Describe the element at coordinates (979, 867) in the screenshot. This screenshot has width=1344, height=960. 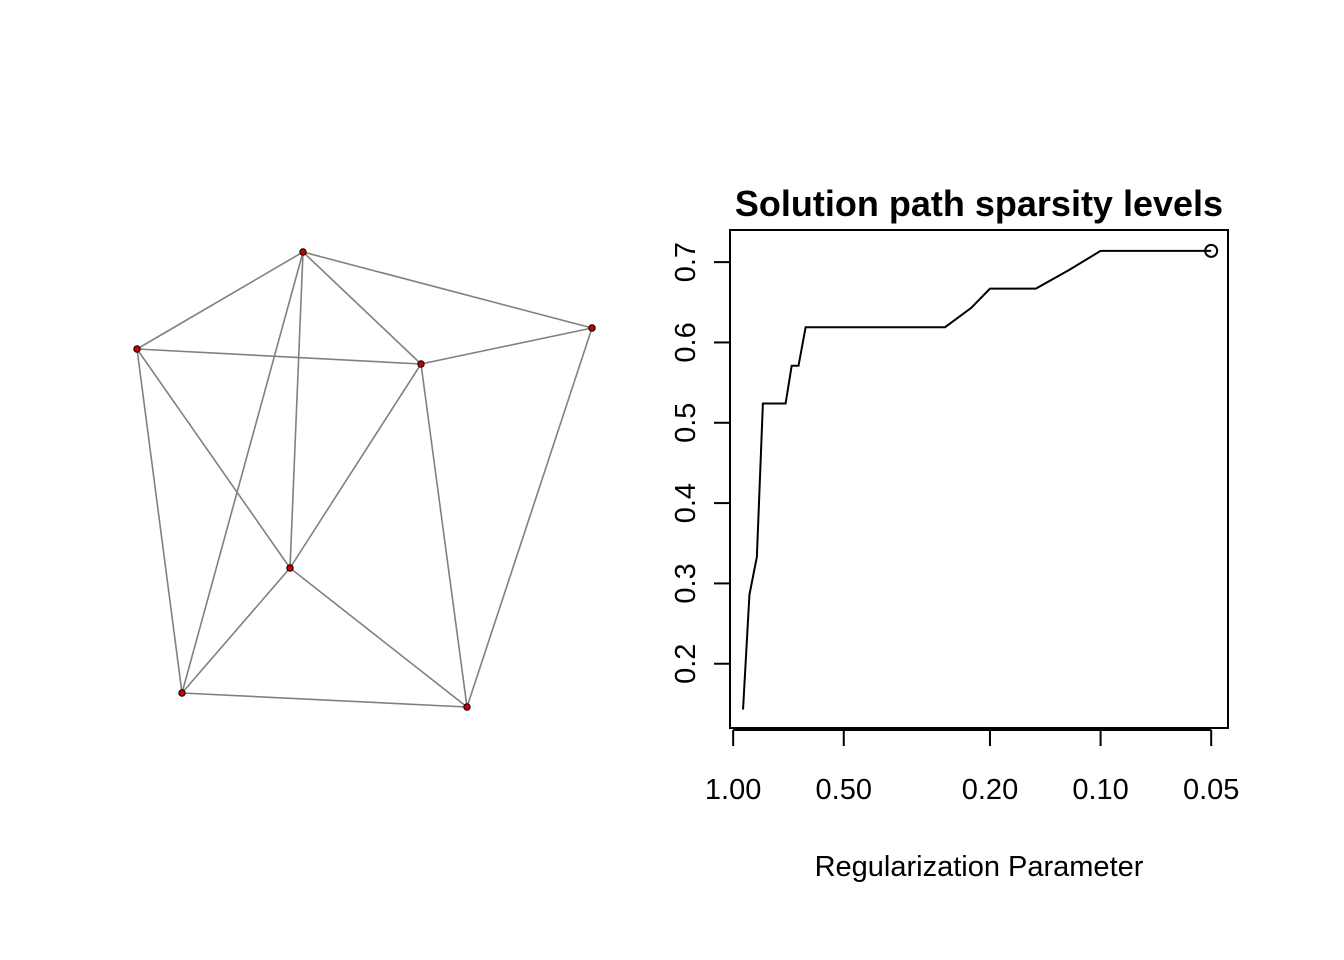
I see `x-axis-label: Regularization Parameter` at that location.